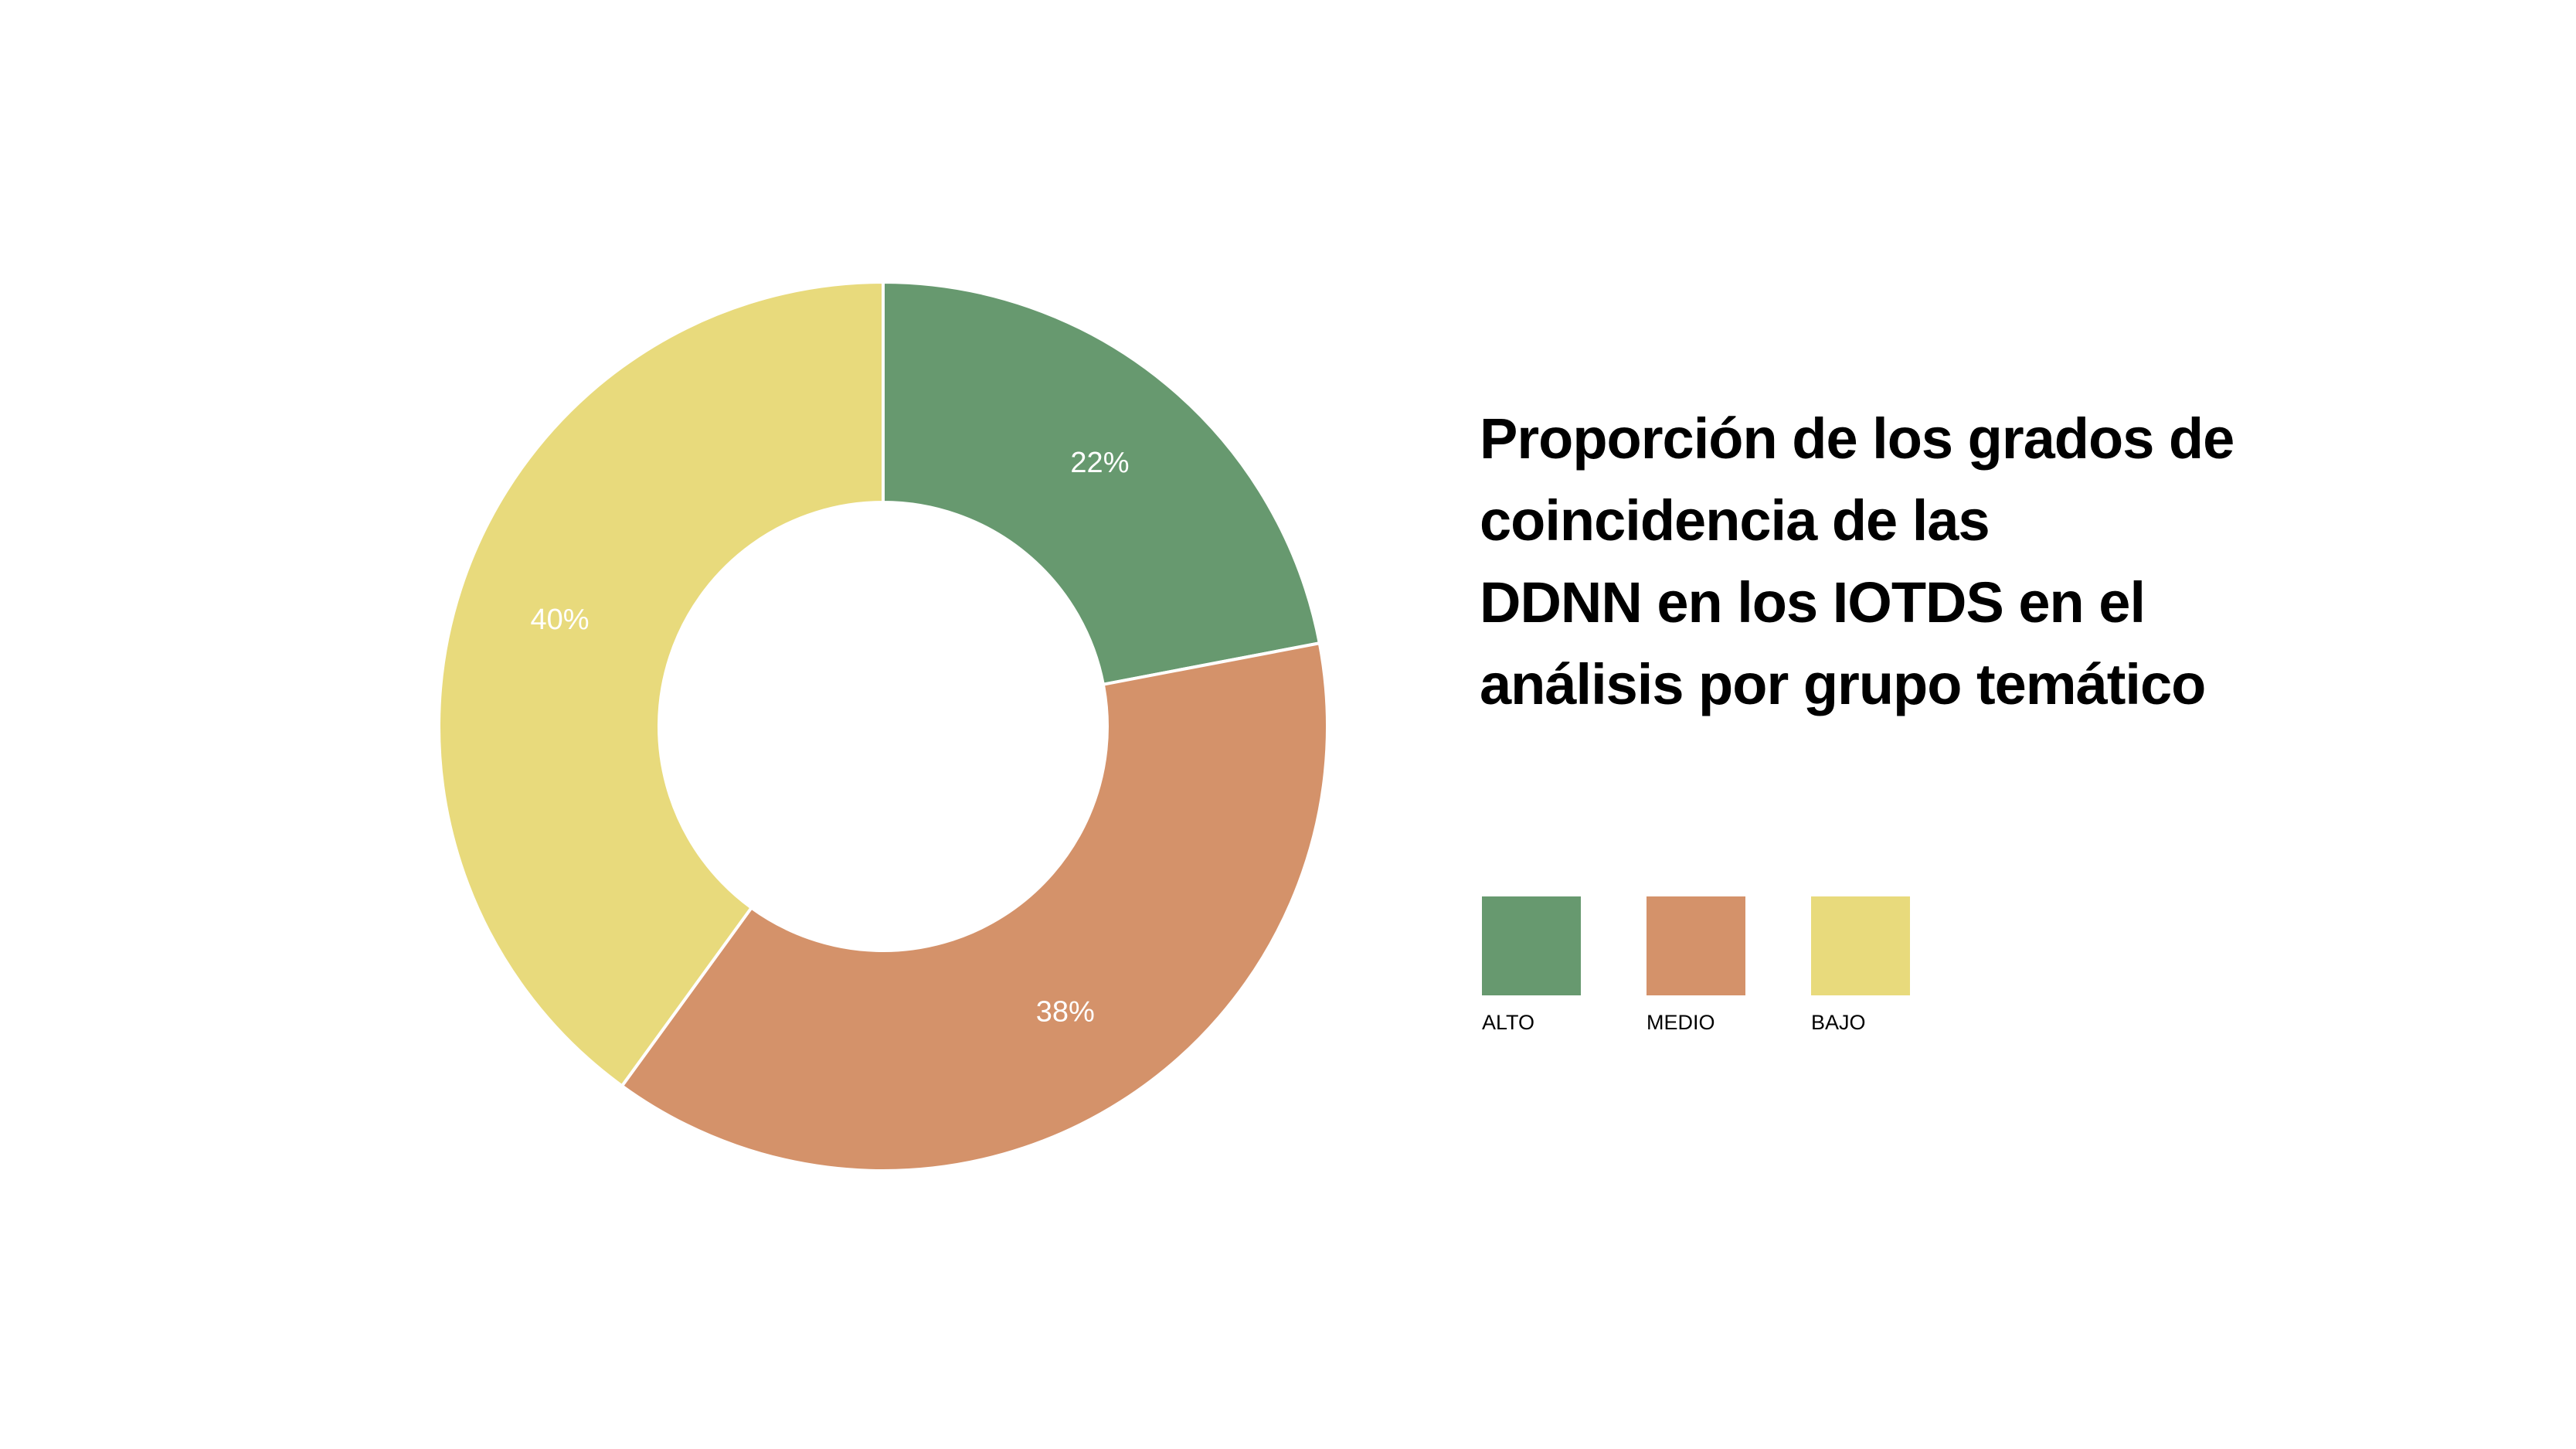 The width and height of the screenshot is (2576, 1449). What do you see at coordinates (661, 684) in the screenshot?
I see `slice-bajo` at bounding box center [661, 684].